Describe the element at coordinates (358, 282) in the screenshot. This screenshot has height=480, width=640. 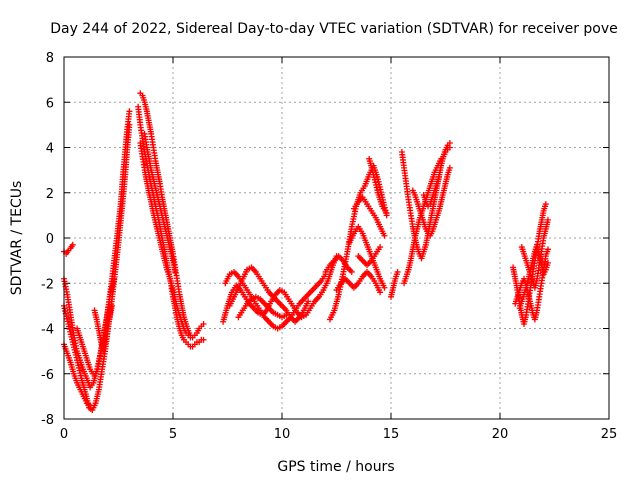
I see `series-late-C` at that location.